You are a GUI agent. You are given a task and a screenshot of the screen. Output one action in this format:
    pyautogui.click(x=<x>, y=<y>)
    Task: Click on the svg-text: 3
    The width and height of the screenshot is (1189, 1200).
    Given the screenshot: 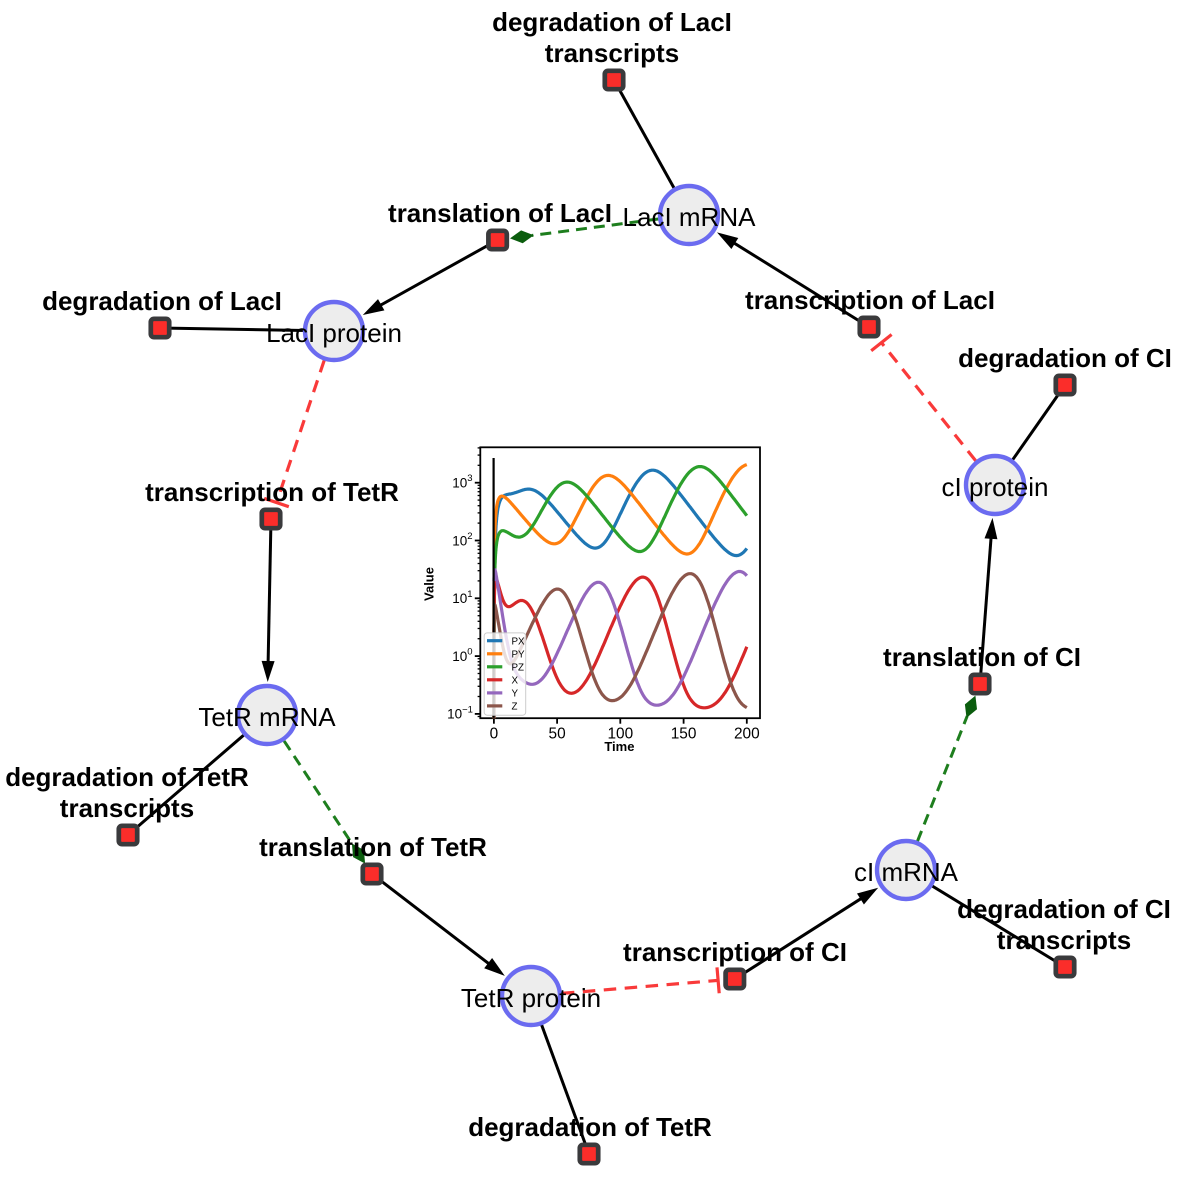 What is the action you would take?
    pyautogui.click(x=469, y=478)
    